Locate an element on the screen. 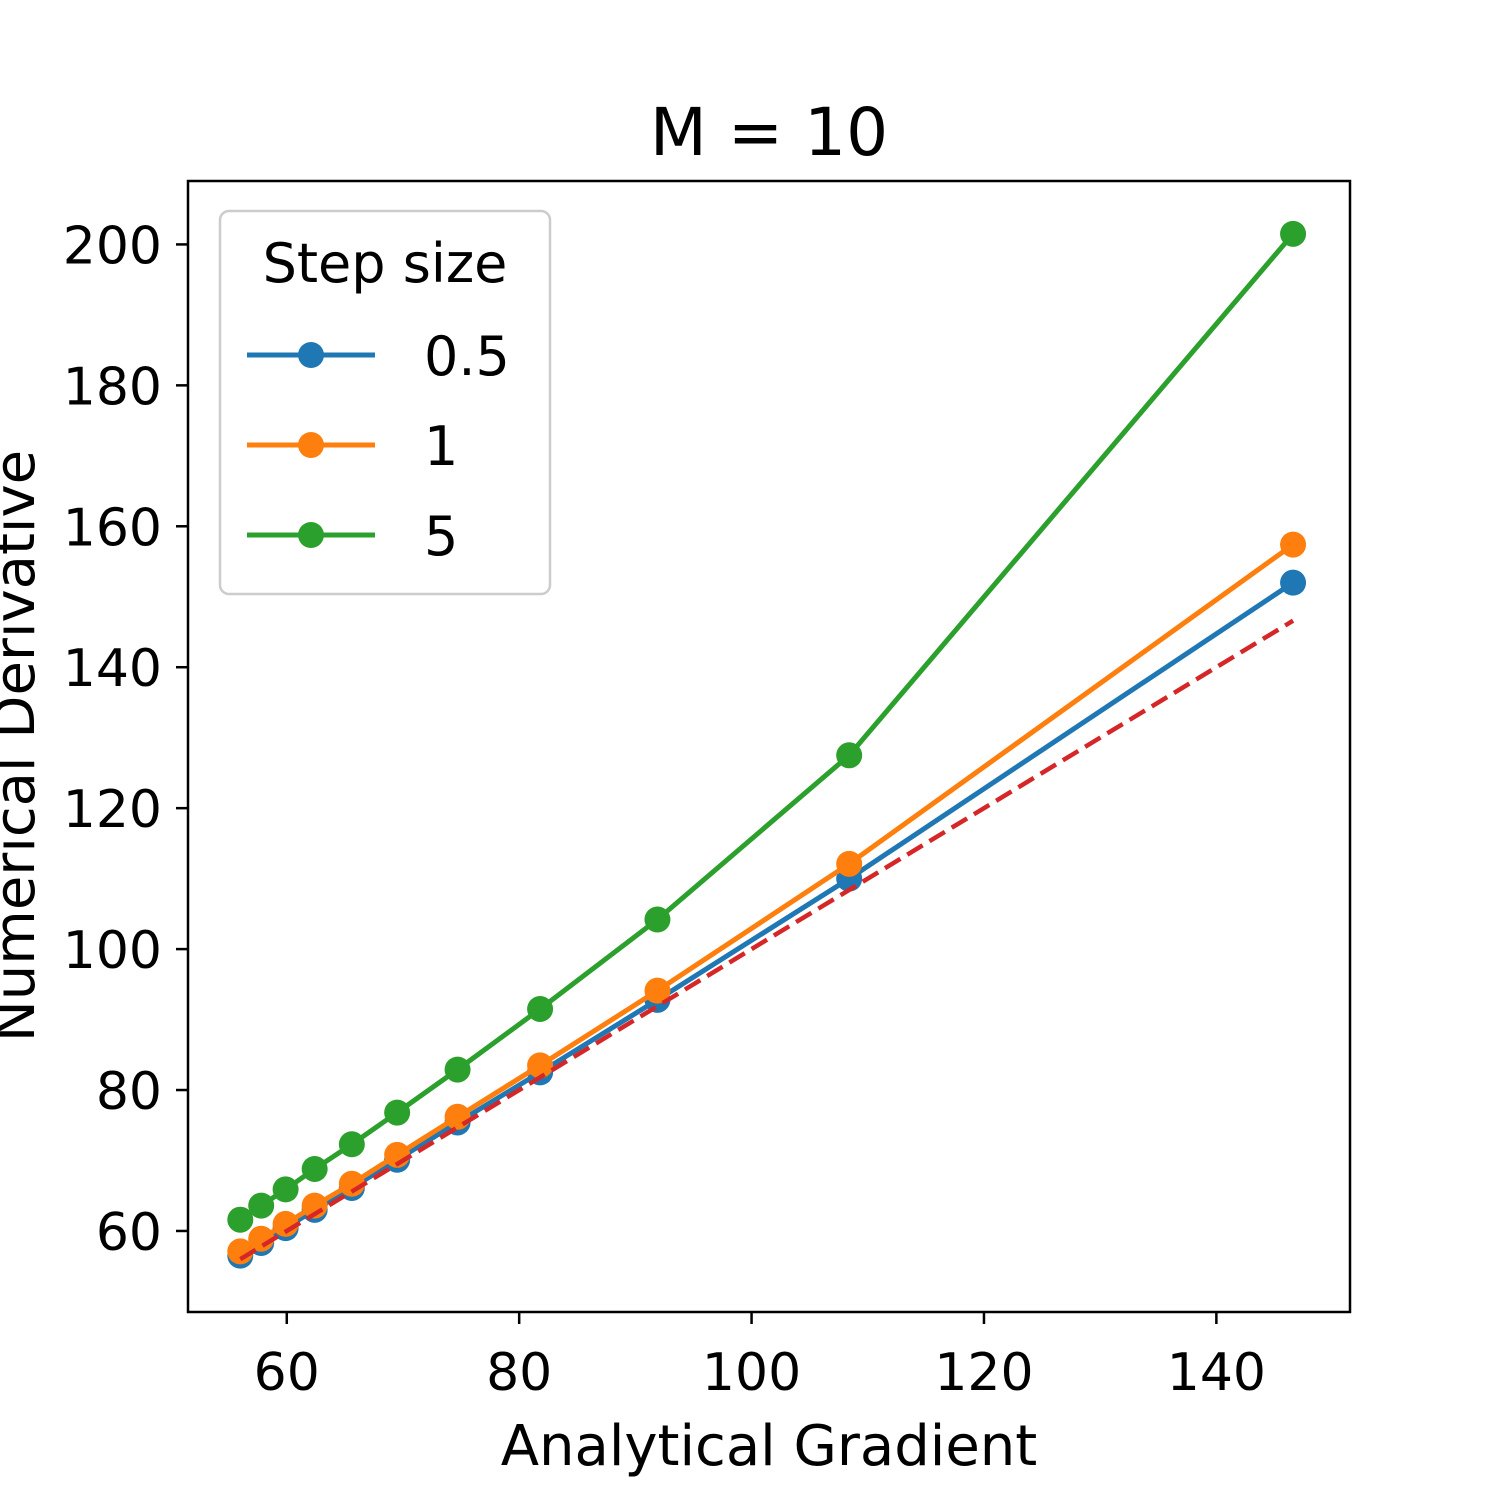 The width and height of the screenshot is (1500, 1500). x-tick-label-2: 100 is located at coordinates (751, 1373).